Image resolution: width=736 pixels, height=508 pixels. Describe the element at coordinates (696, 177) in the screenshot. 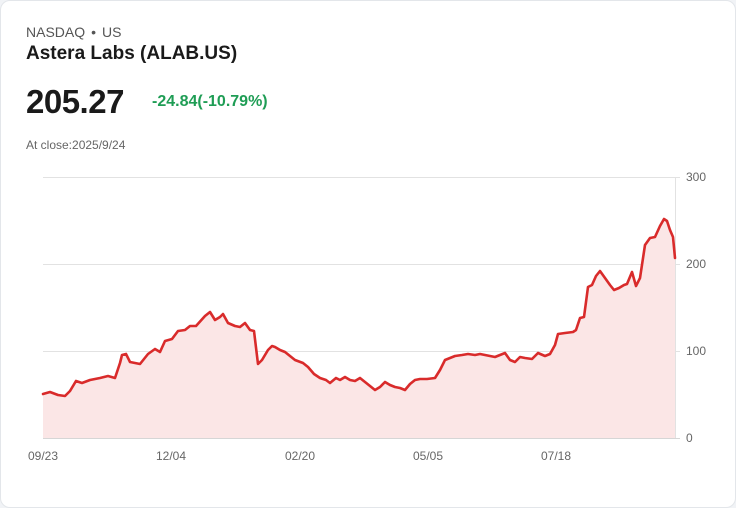

I see `y-tick-300: 300` at that location.